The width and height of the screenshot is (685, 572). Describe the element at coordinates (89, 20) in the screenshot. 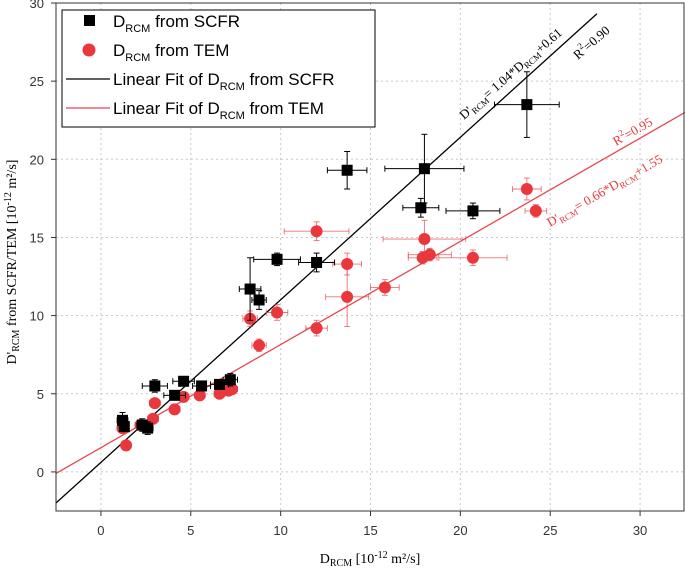

I see `legend-marker-scfr` at that location.